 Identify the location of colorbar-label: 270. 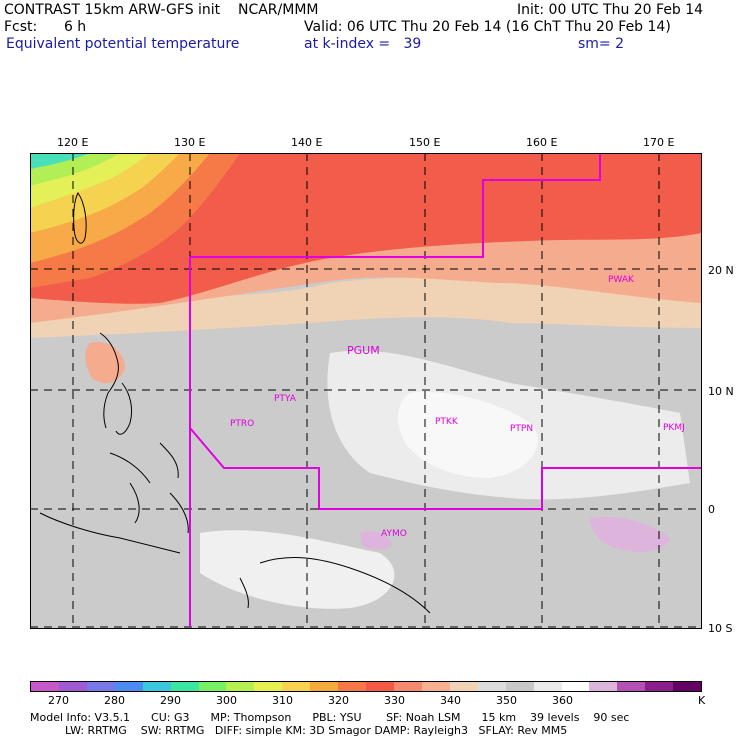
(58, 700).